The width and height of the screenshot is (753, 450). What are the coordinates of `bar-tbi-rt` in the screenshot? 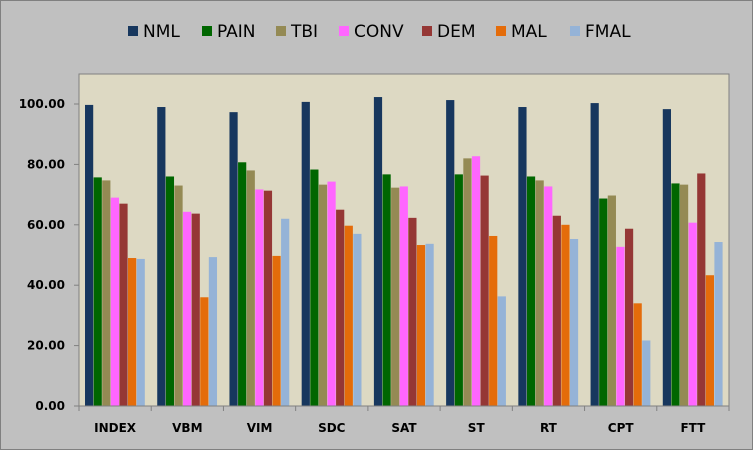 It's located at (539, 293).